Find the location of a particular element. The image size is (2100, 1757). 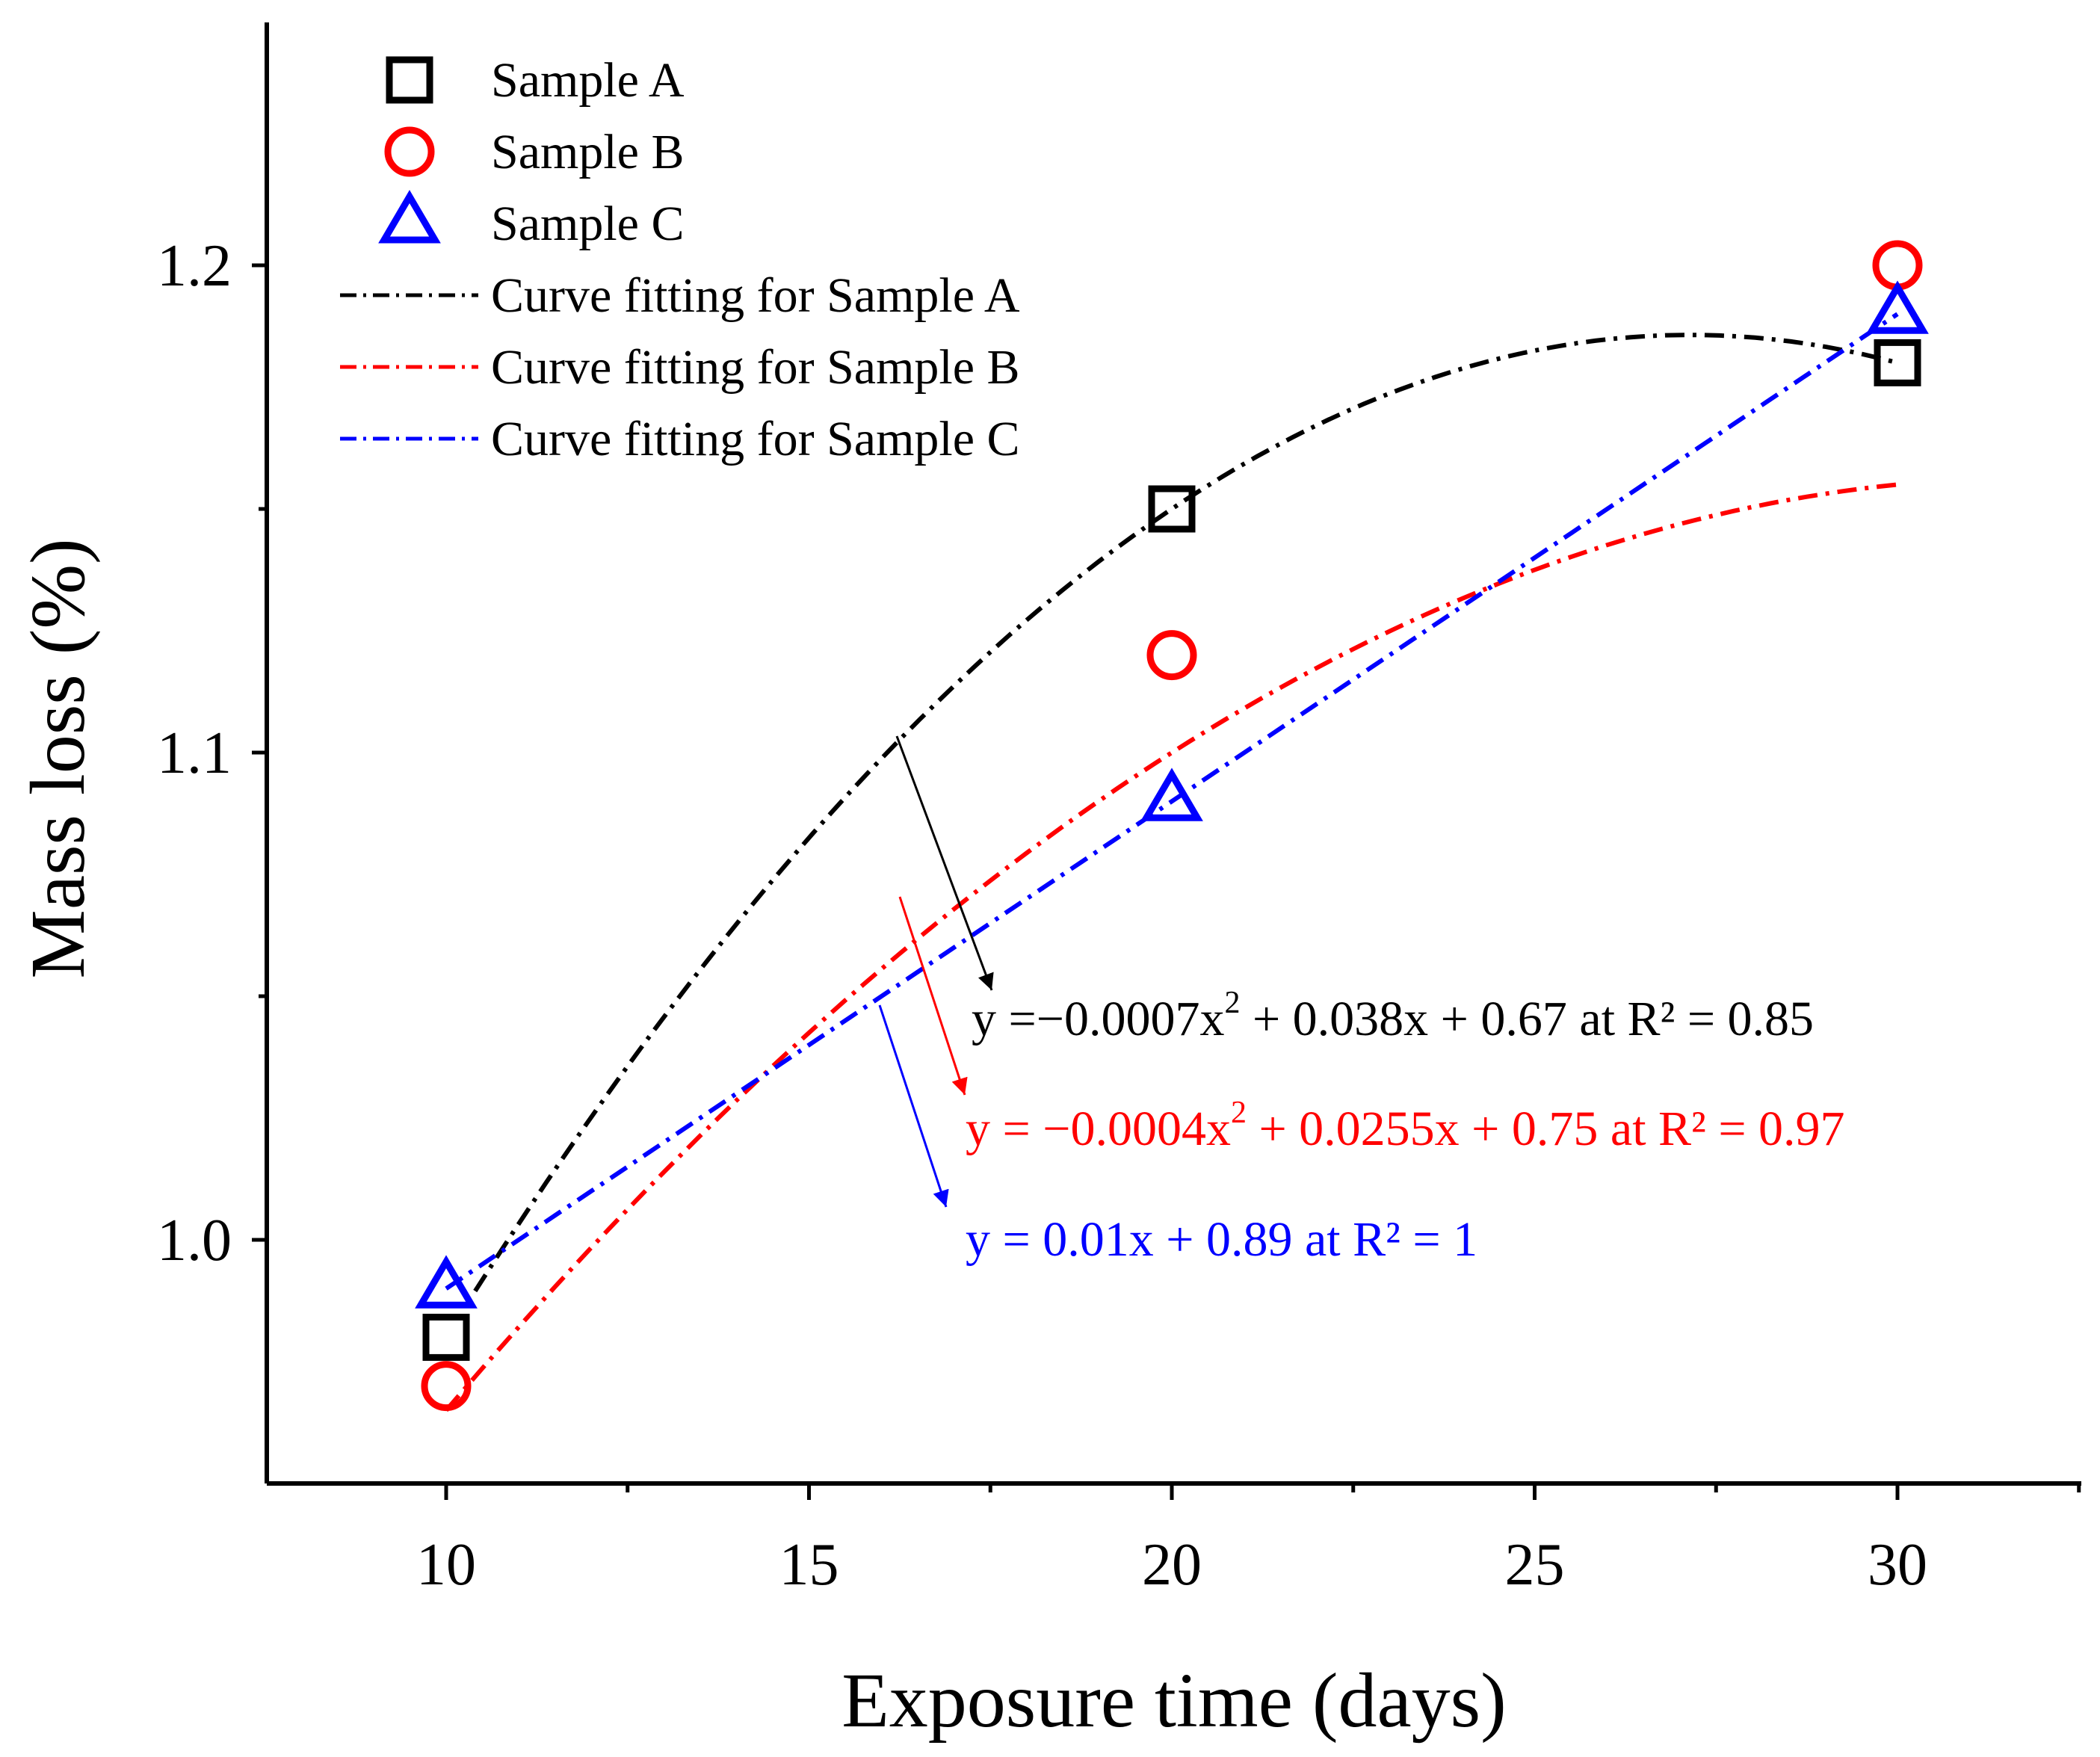

y-tick-labels: 1.0 1.1 1.2 is located at coordinates (194, 753).